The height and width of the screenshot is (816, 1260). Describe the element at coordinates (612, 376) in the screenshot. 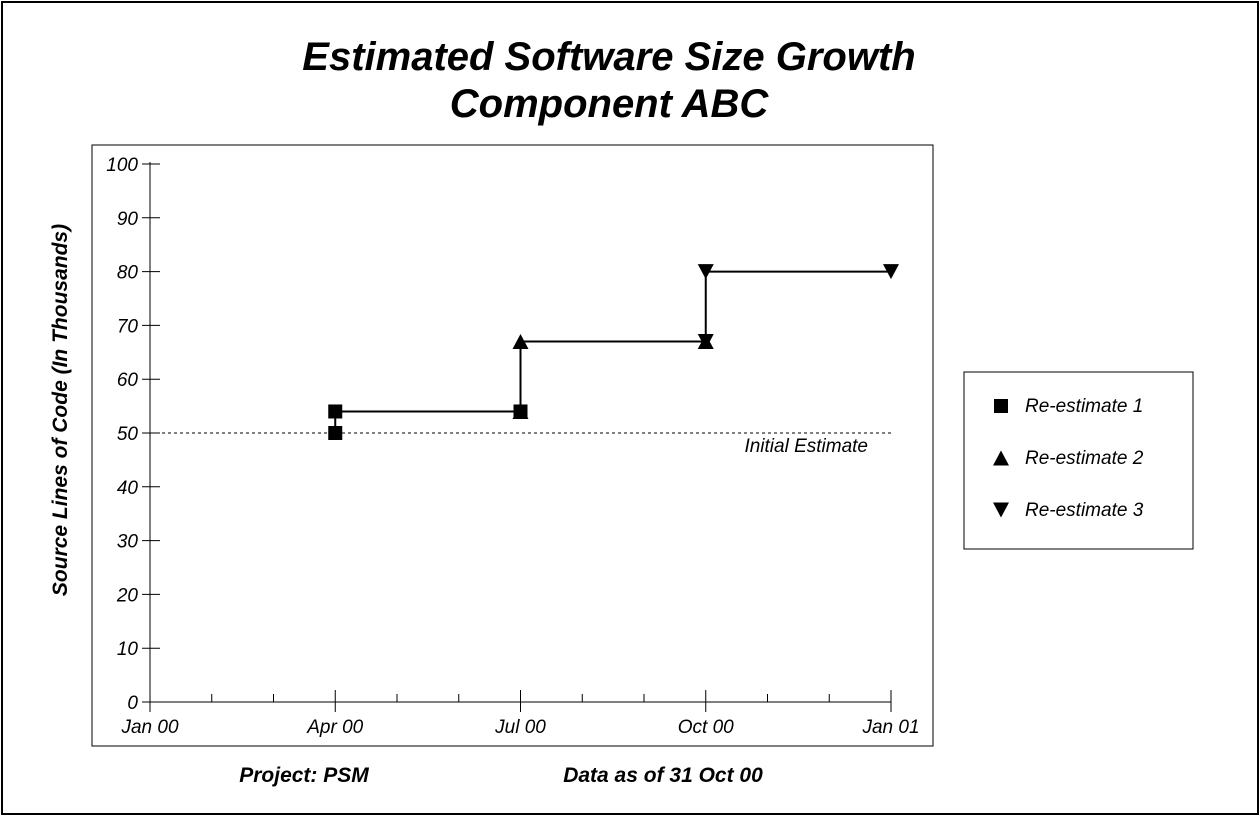

I see `series-2-line` at that location.